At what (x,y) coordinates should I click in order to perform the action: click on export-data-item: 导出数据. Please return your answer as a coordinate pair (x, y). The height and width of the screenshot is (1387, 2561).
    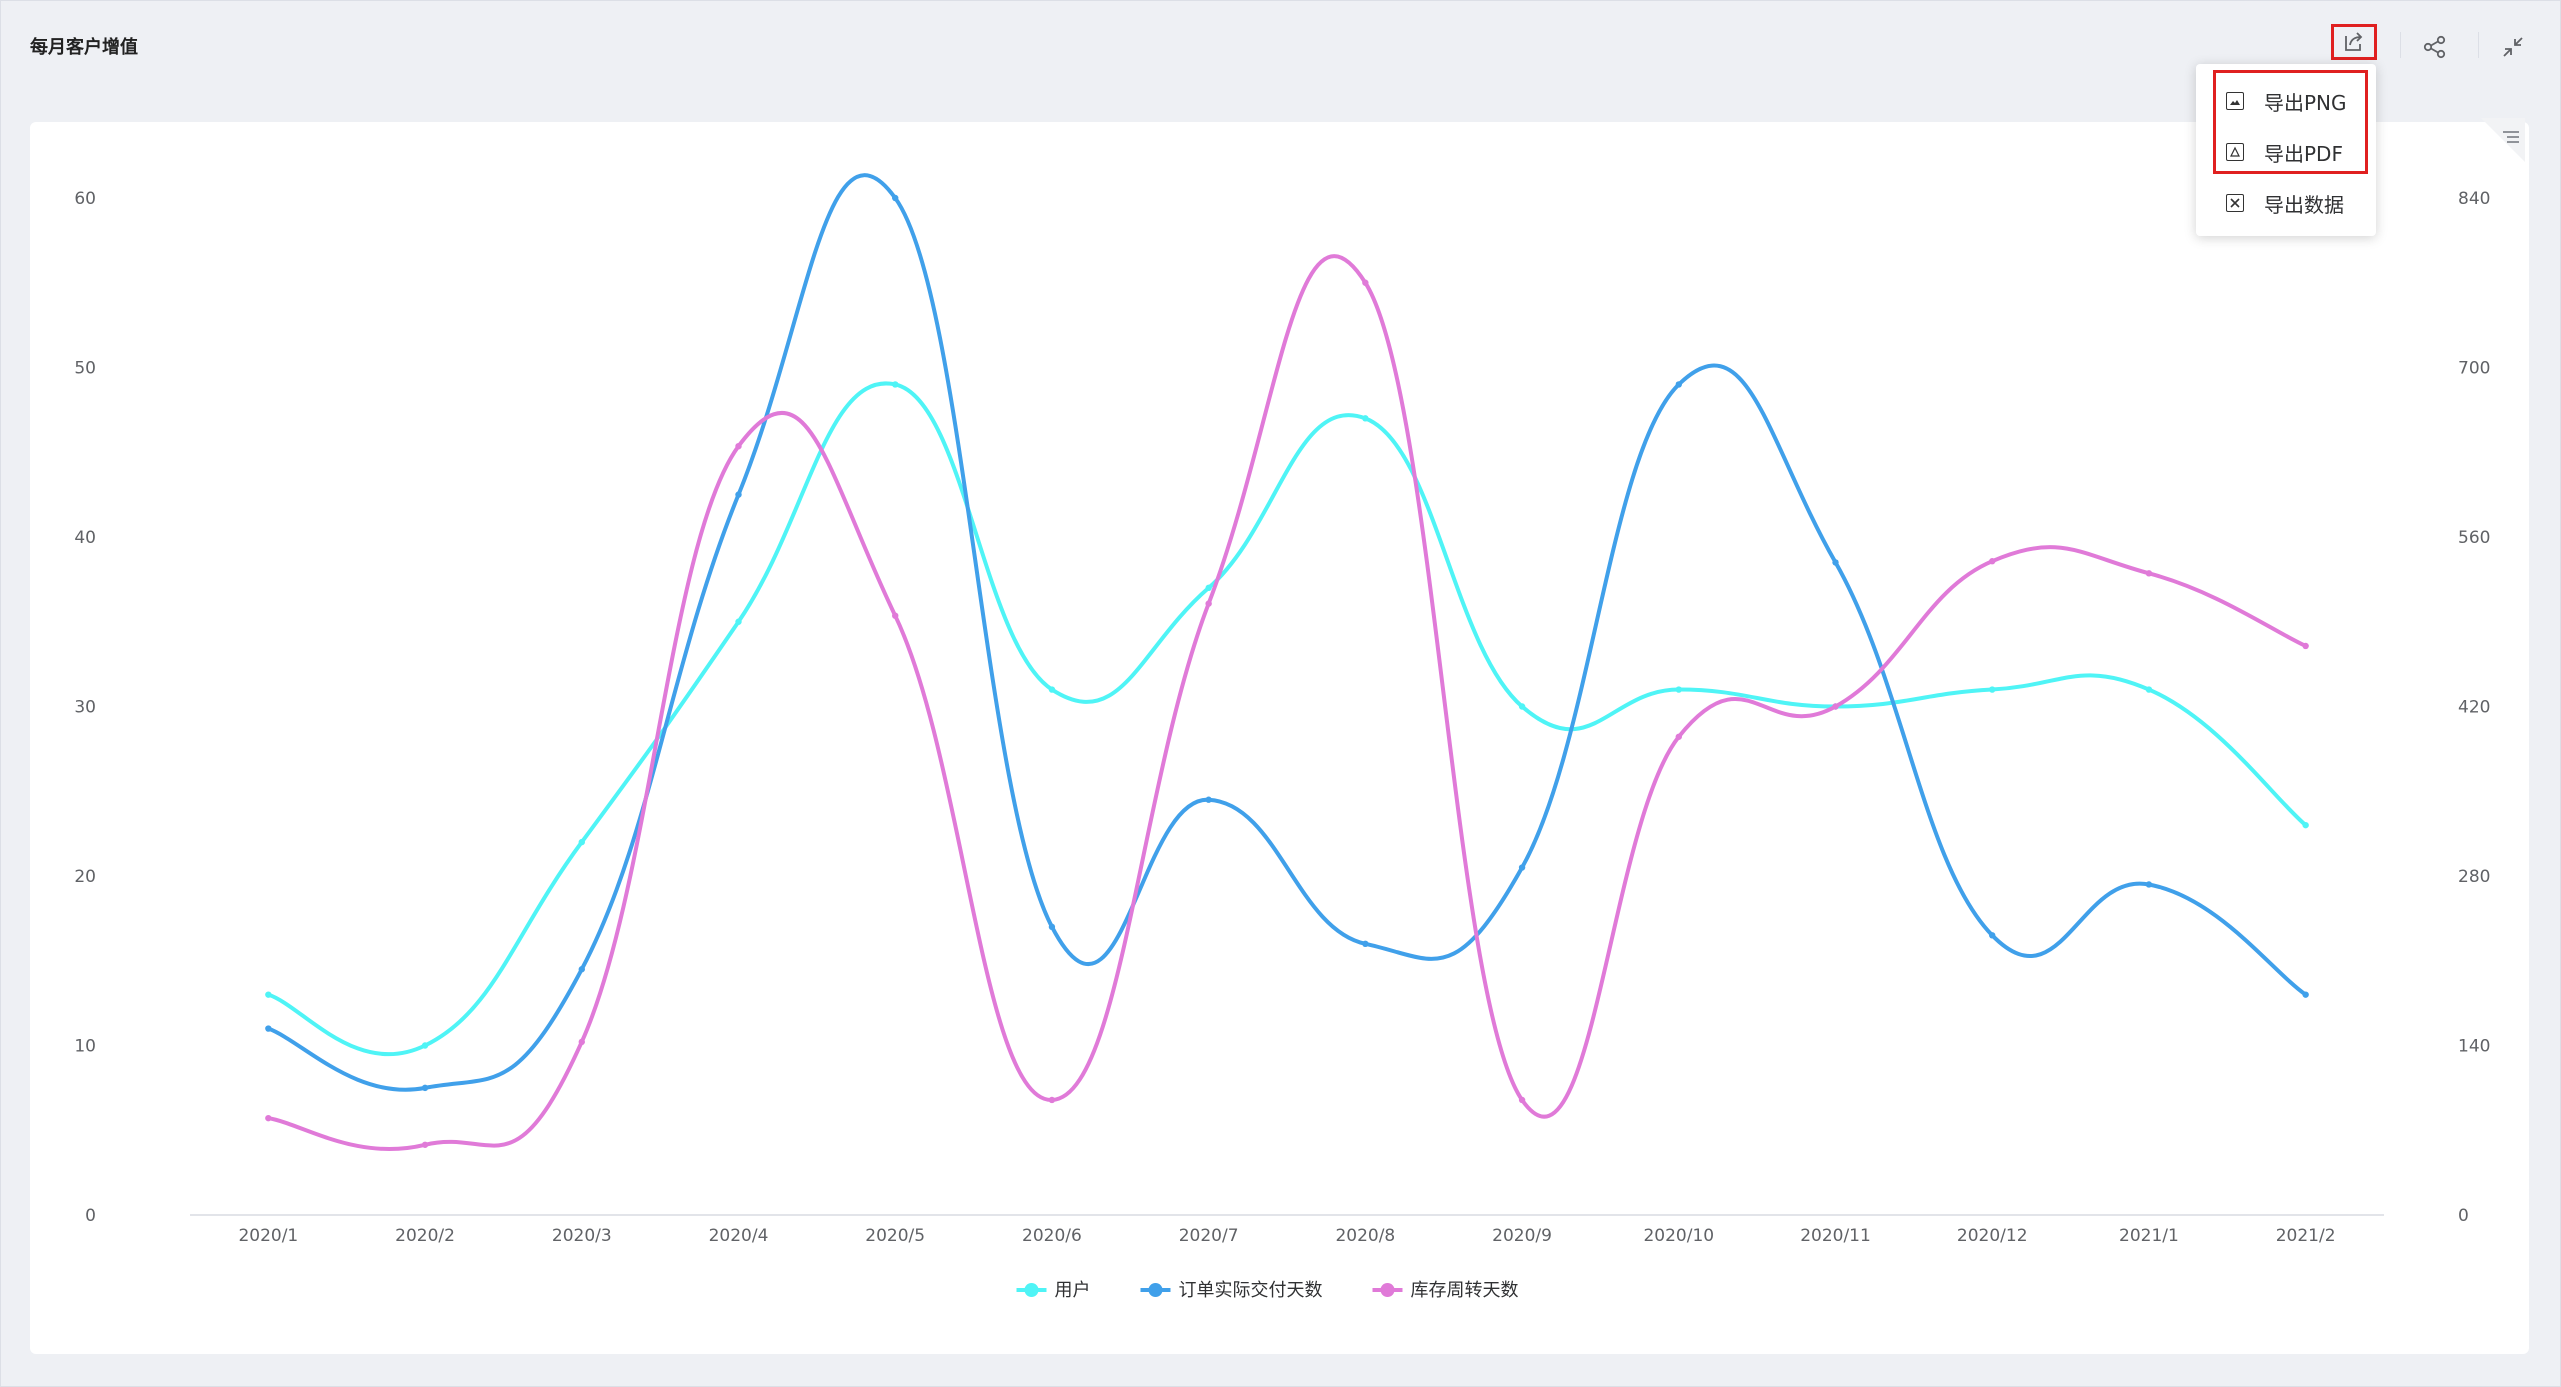
    Looking at the image, I should click on (2286, 203).